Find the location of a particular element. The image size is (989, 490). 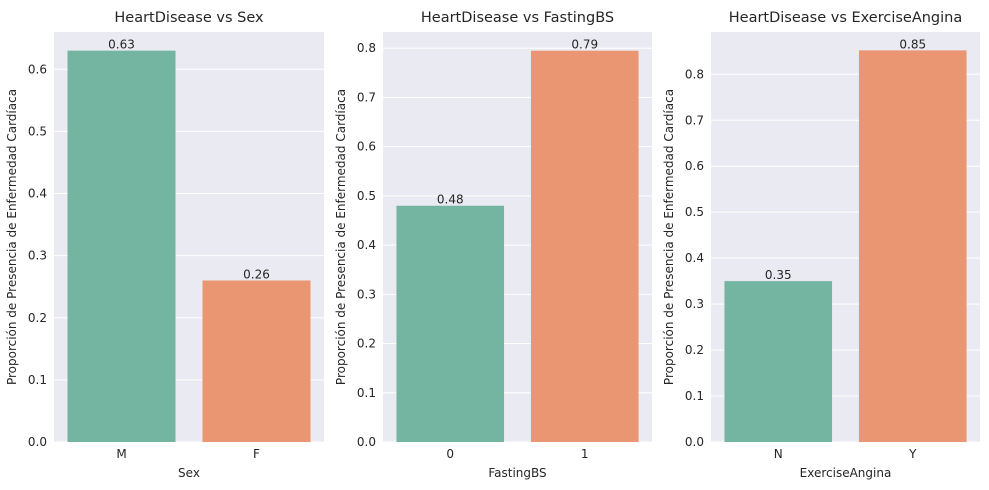

bar-y is located at coordinates (912, 246).